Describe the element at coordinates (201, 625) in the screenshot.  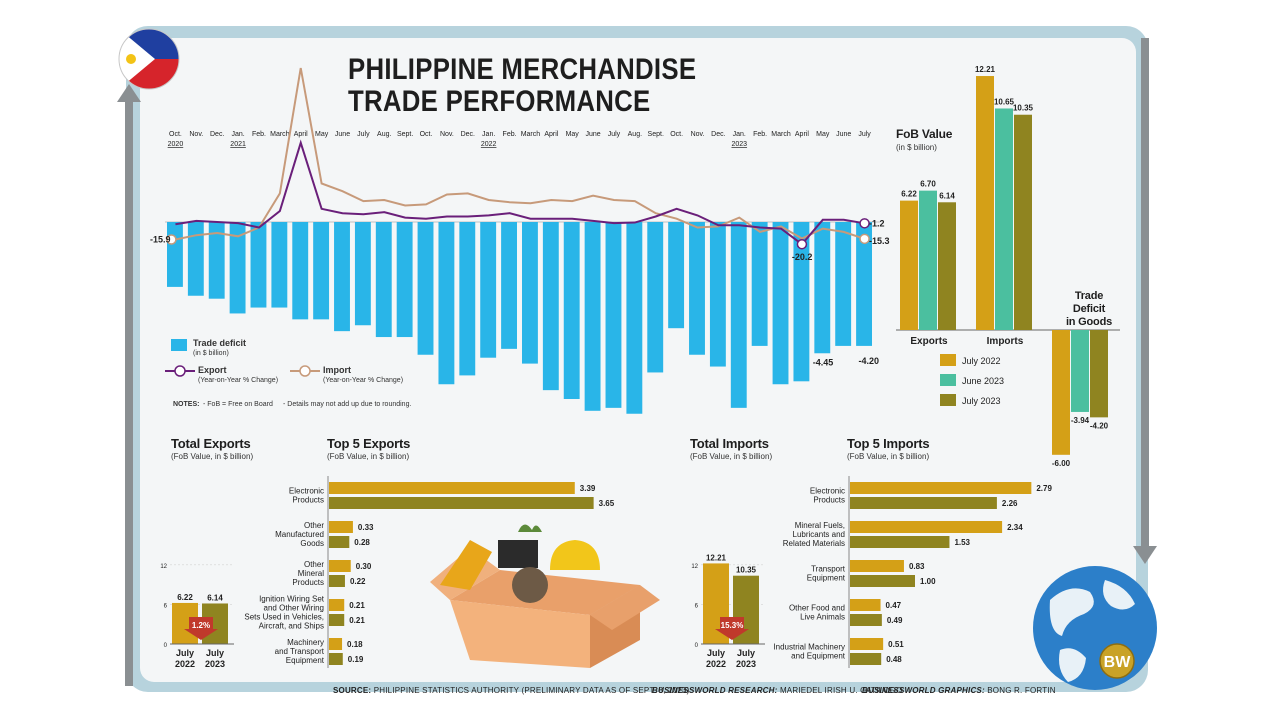
I see `change-label: 1.2%` at that location.